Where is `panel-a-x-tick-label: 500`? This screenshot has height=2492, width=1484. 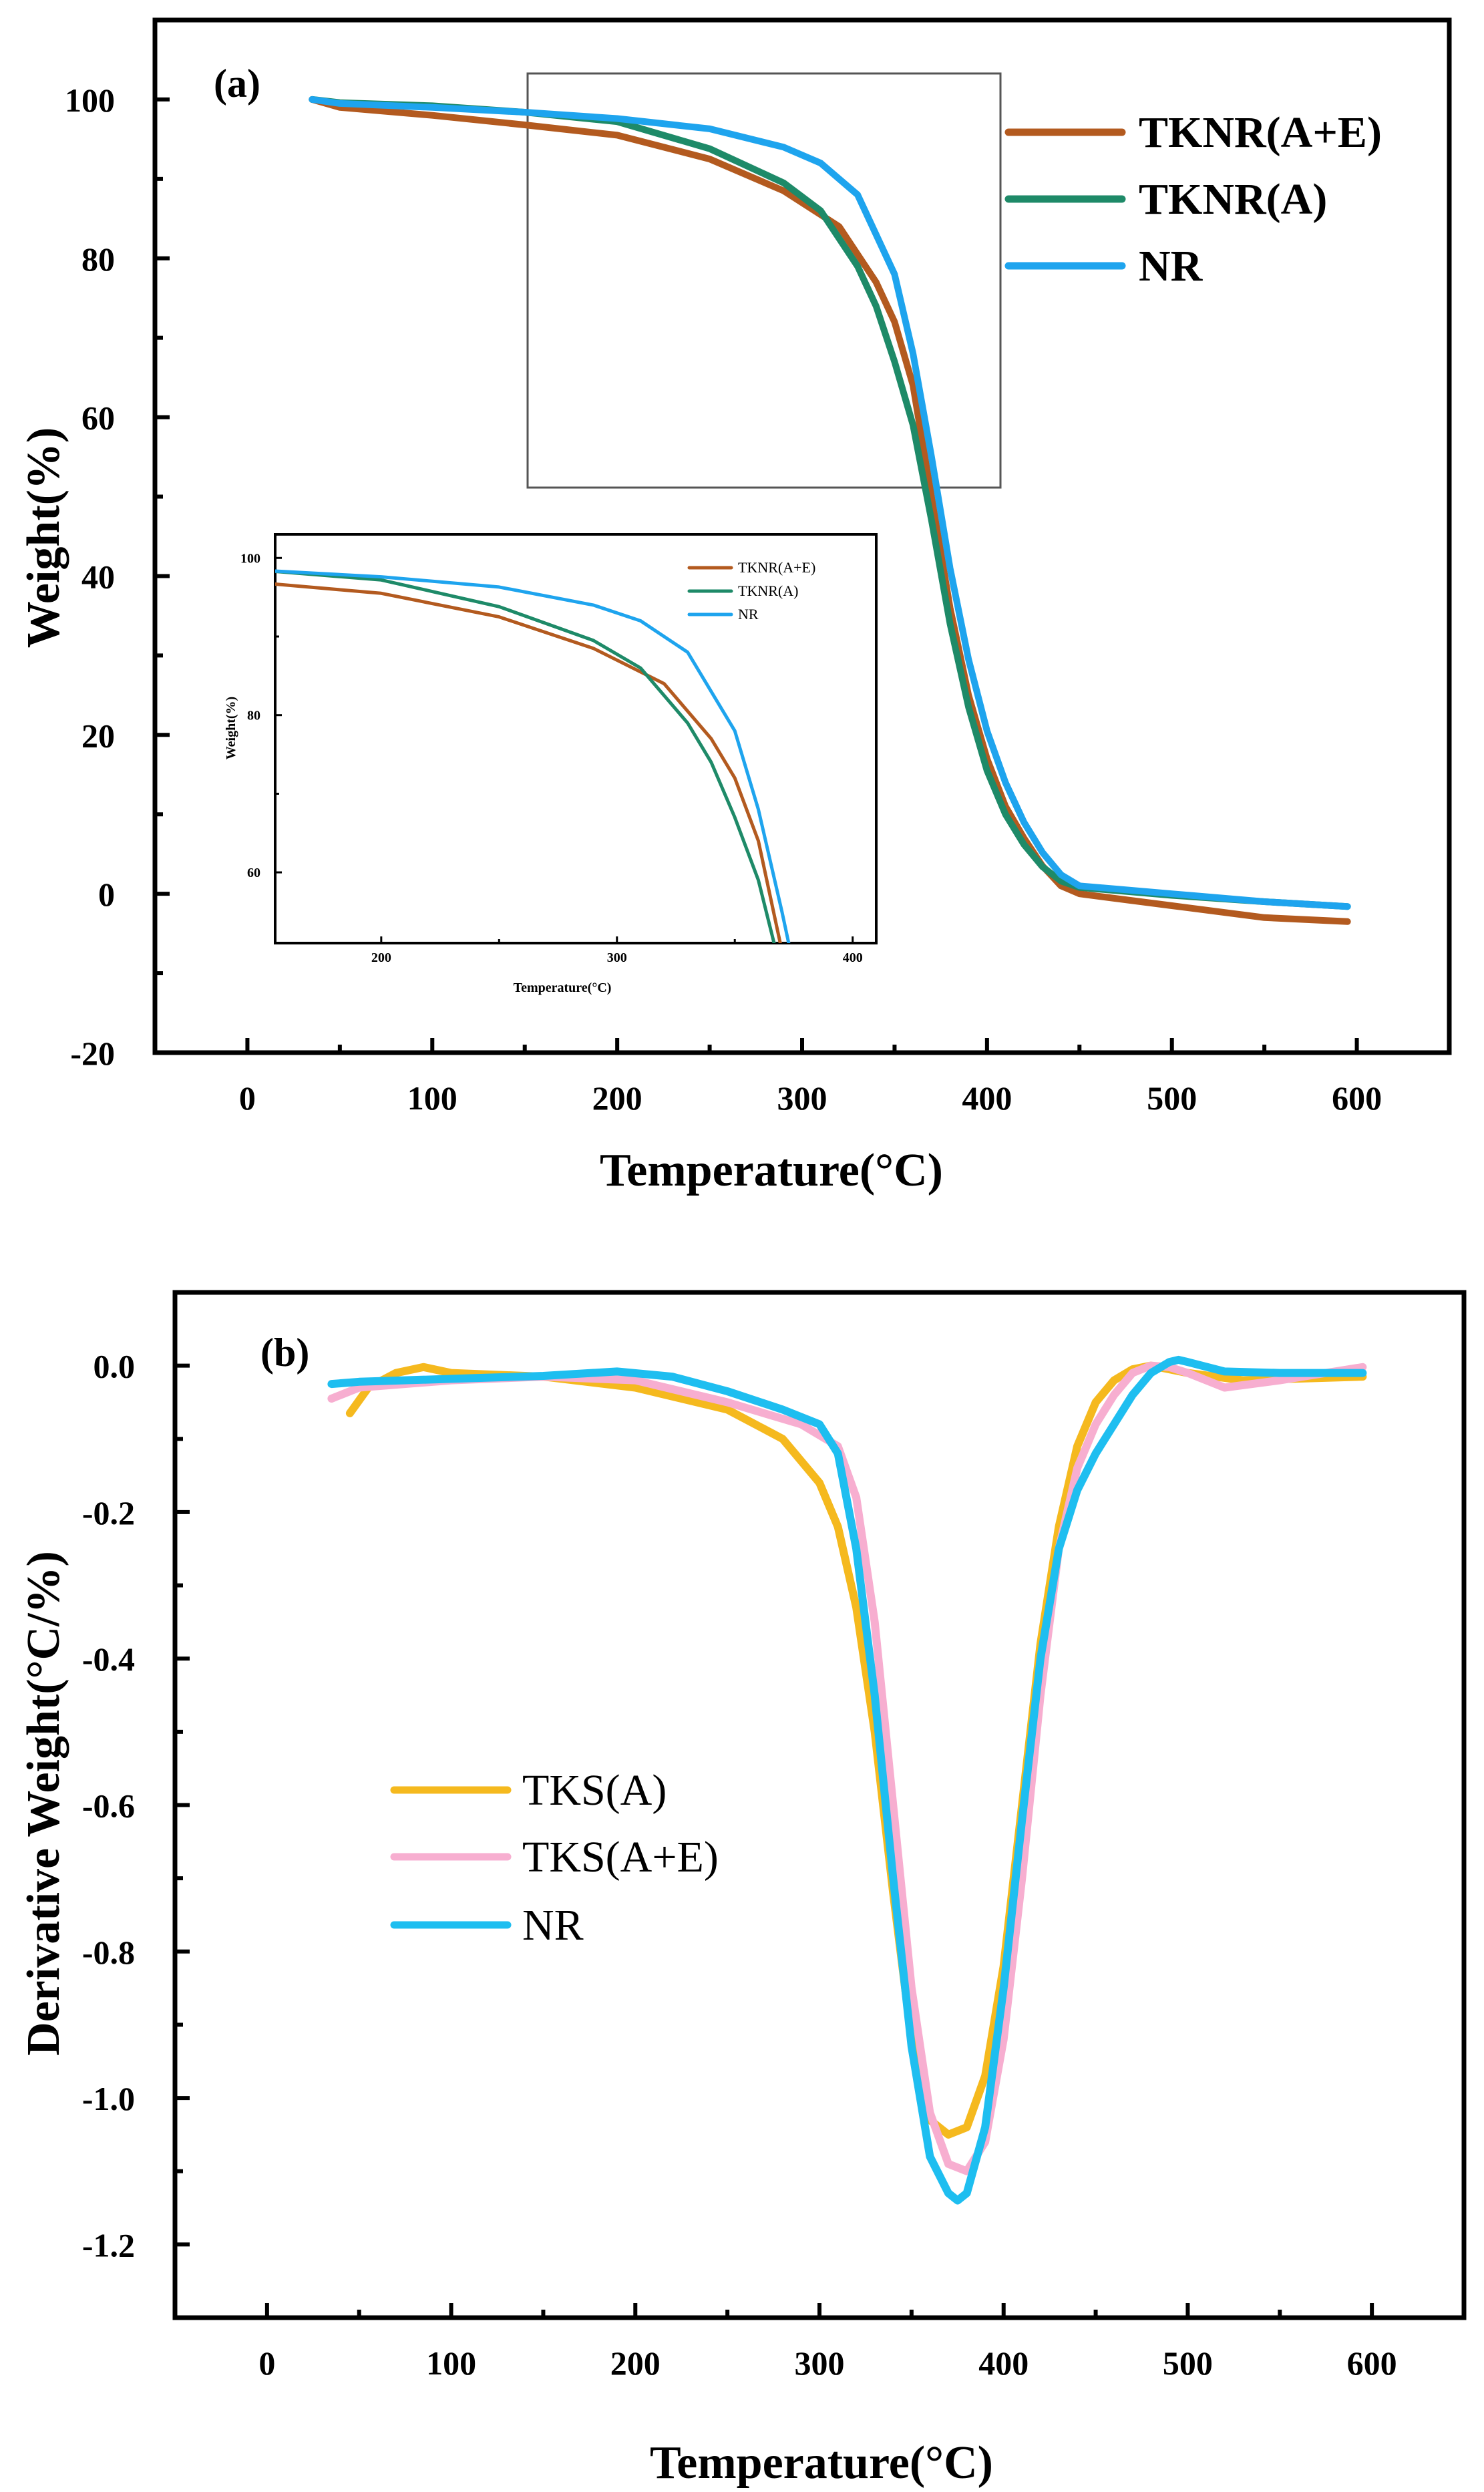
panel-a-x-tick-label: 500 is located at coordinates (1172, 1098).